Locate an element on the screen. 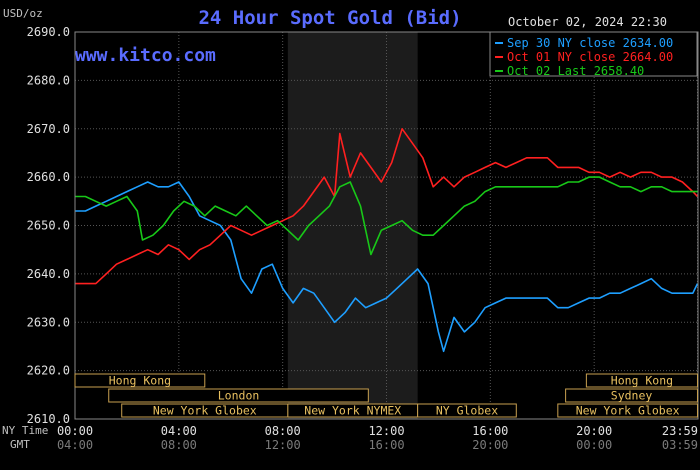 This screenshot has width=700, height=470. y-tick-label: 2690.0 is located at coordinates (48, 32).